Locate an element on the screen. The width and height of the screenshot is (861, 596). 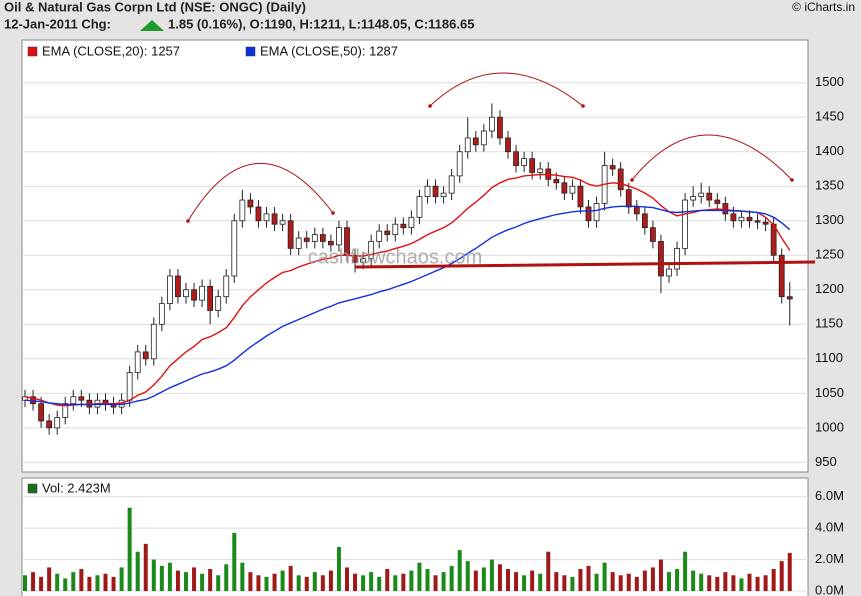
y-tick-label: 2.0M is located at coordinates (829, 558).